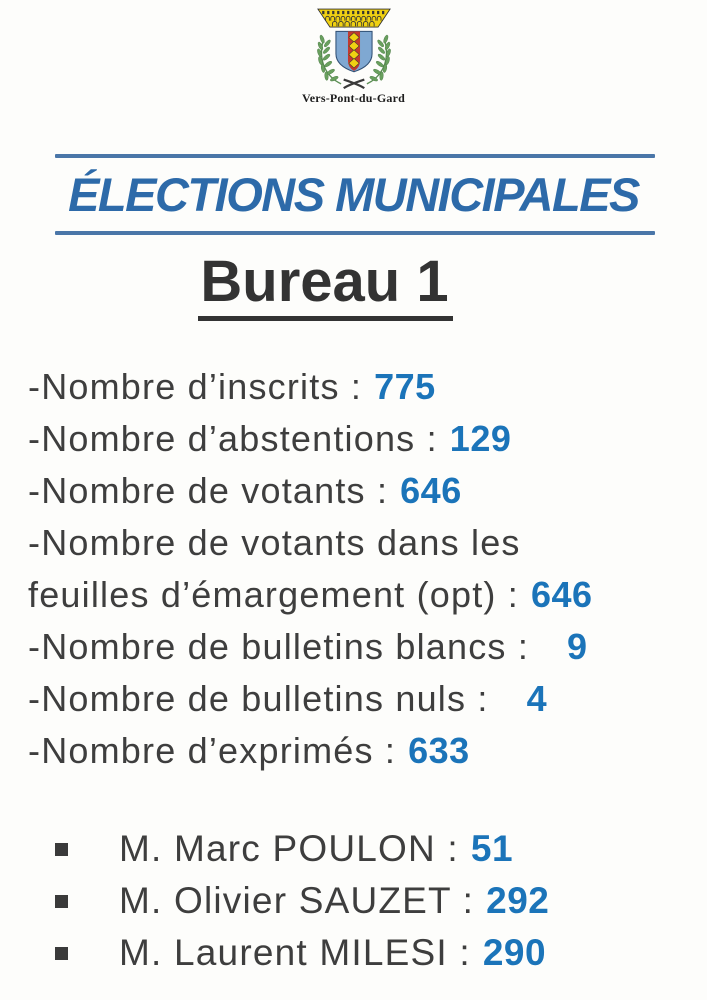 Image resolution: width=707 pixels, height=1000 pixels. I want to click on stat-row-exprimes: -Nombre d’exprimés : 633, so click(340, 751).